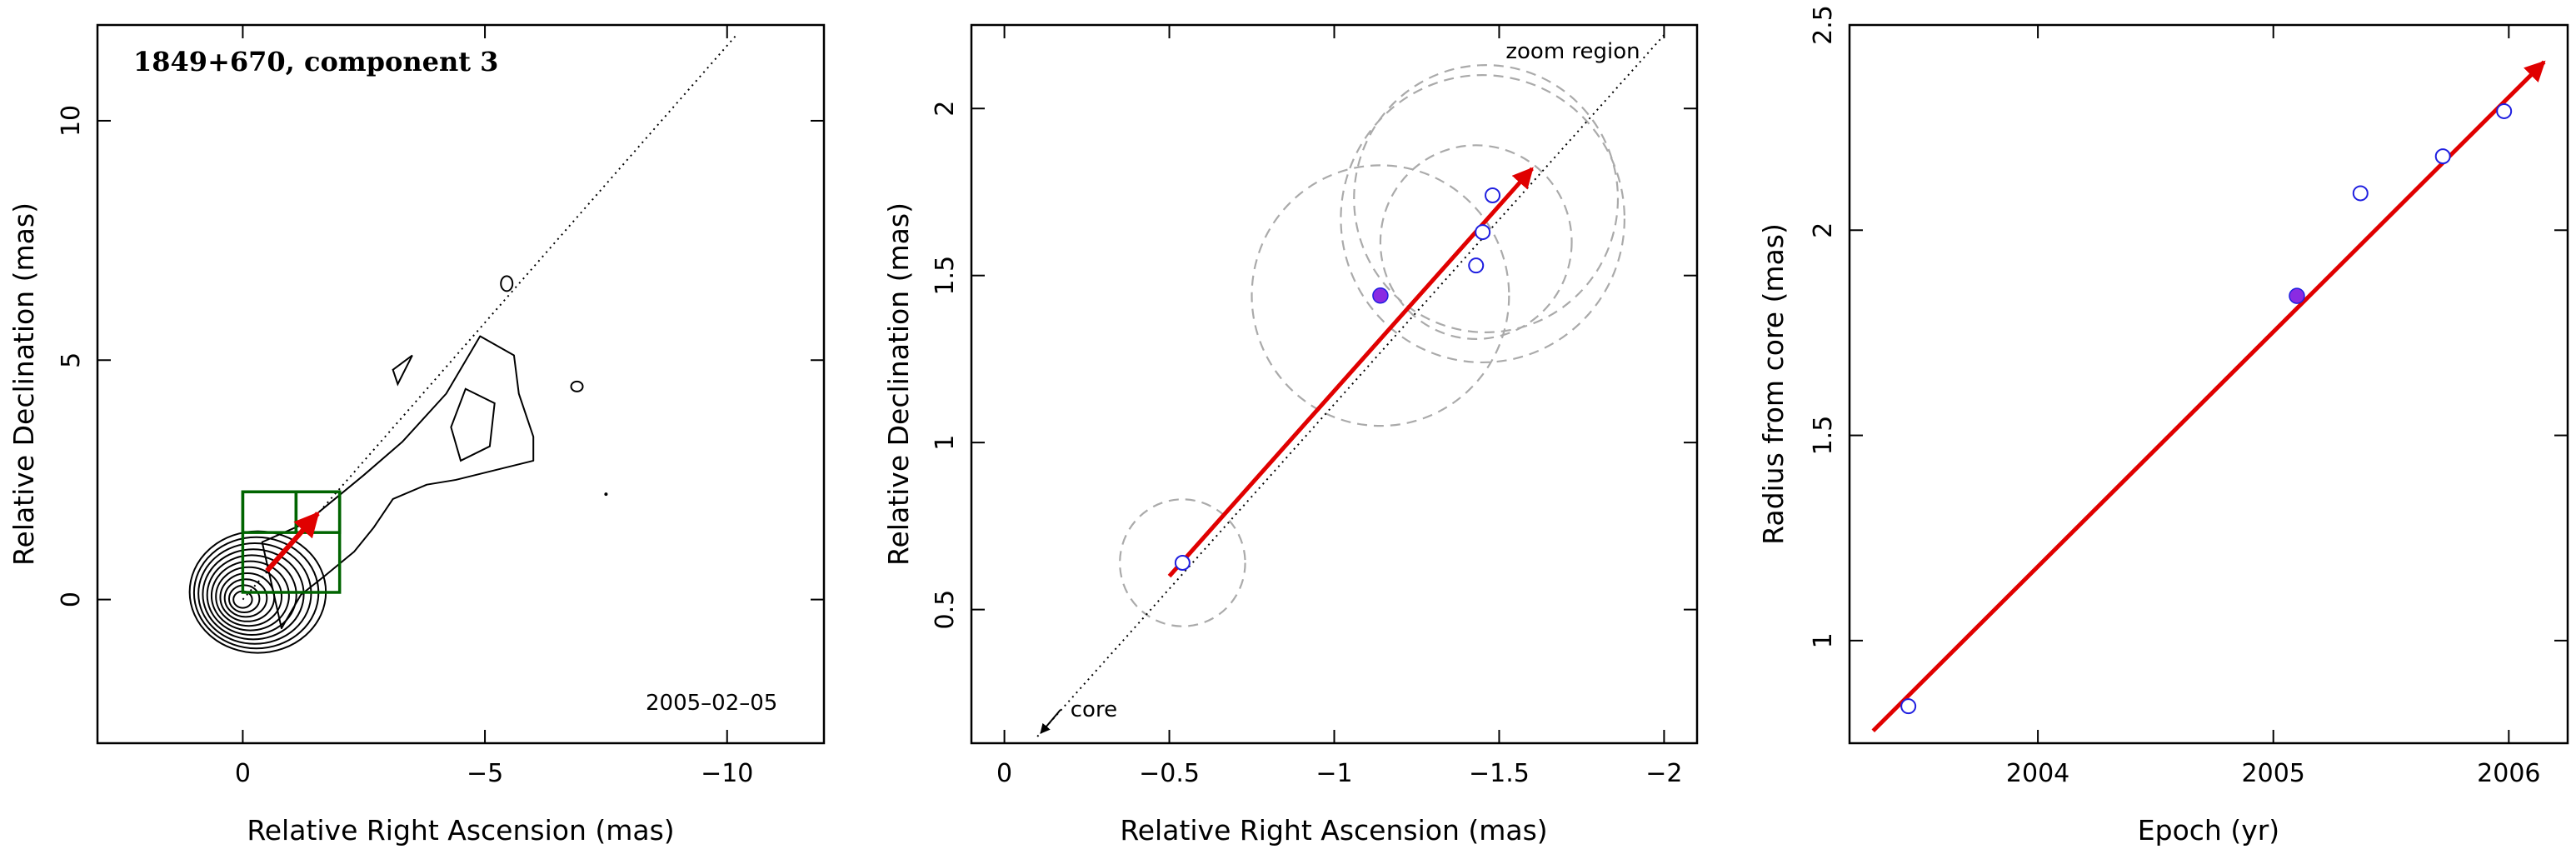  What do you see at coordinates (473, 424) in the screenshot?
I see `jet-inner-contour` at bounding box center [473, 424].